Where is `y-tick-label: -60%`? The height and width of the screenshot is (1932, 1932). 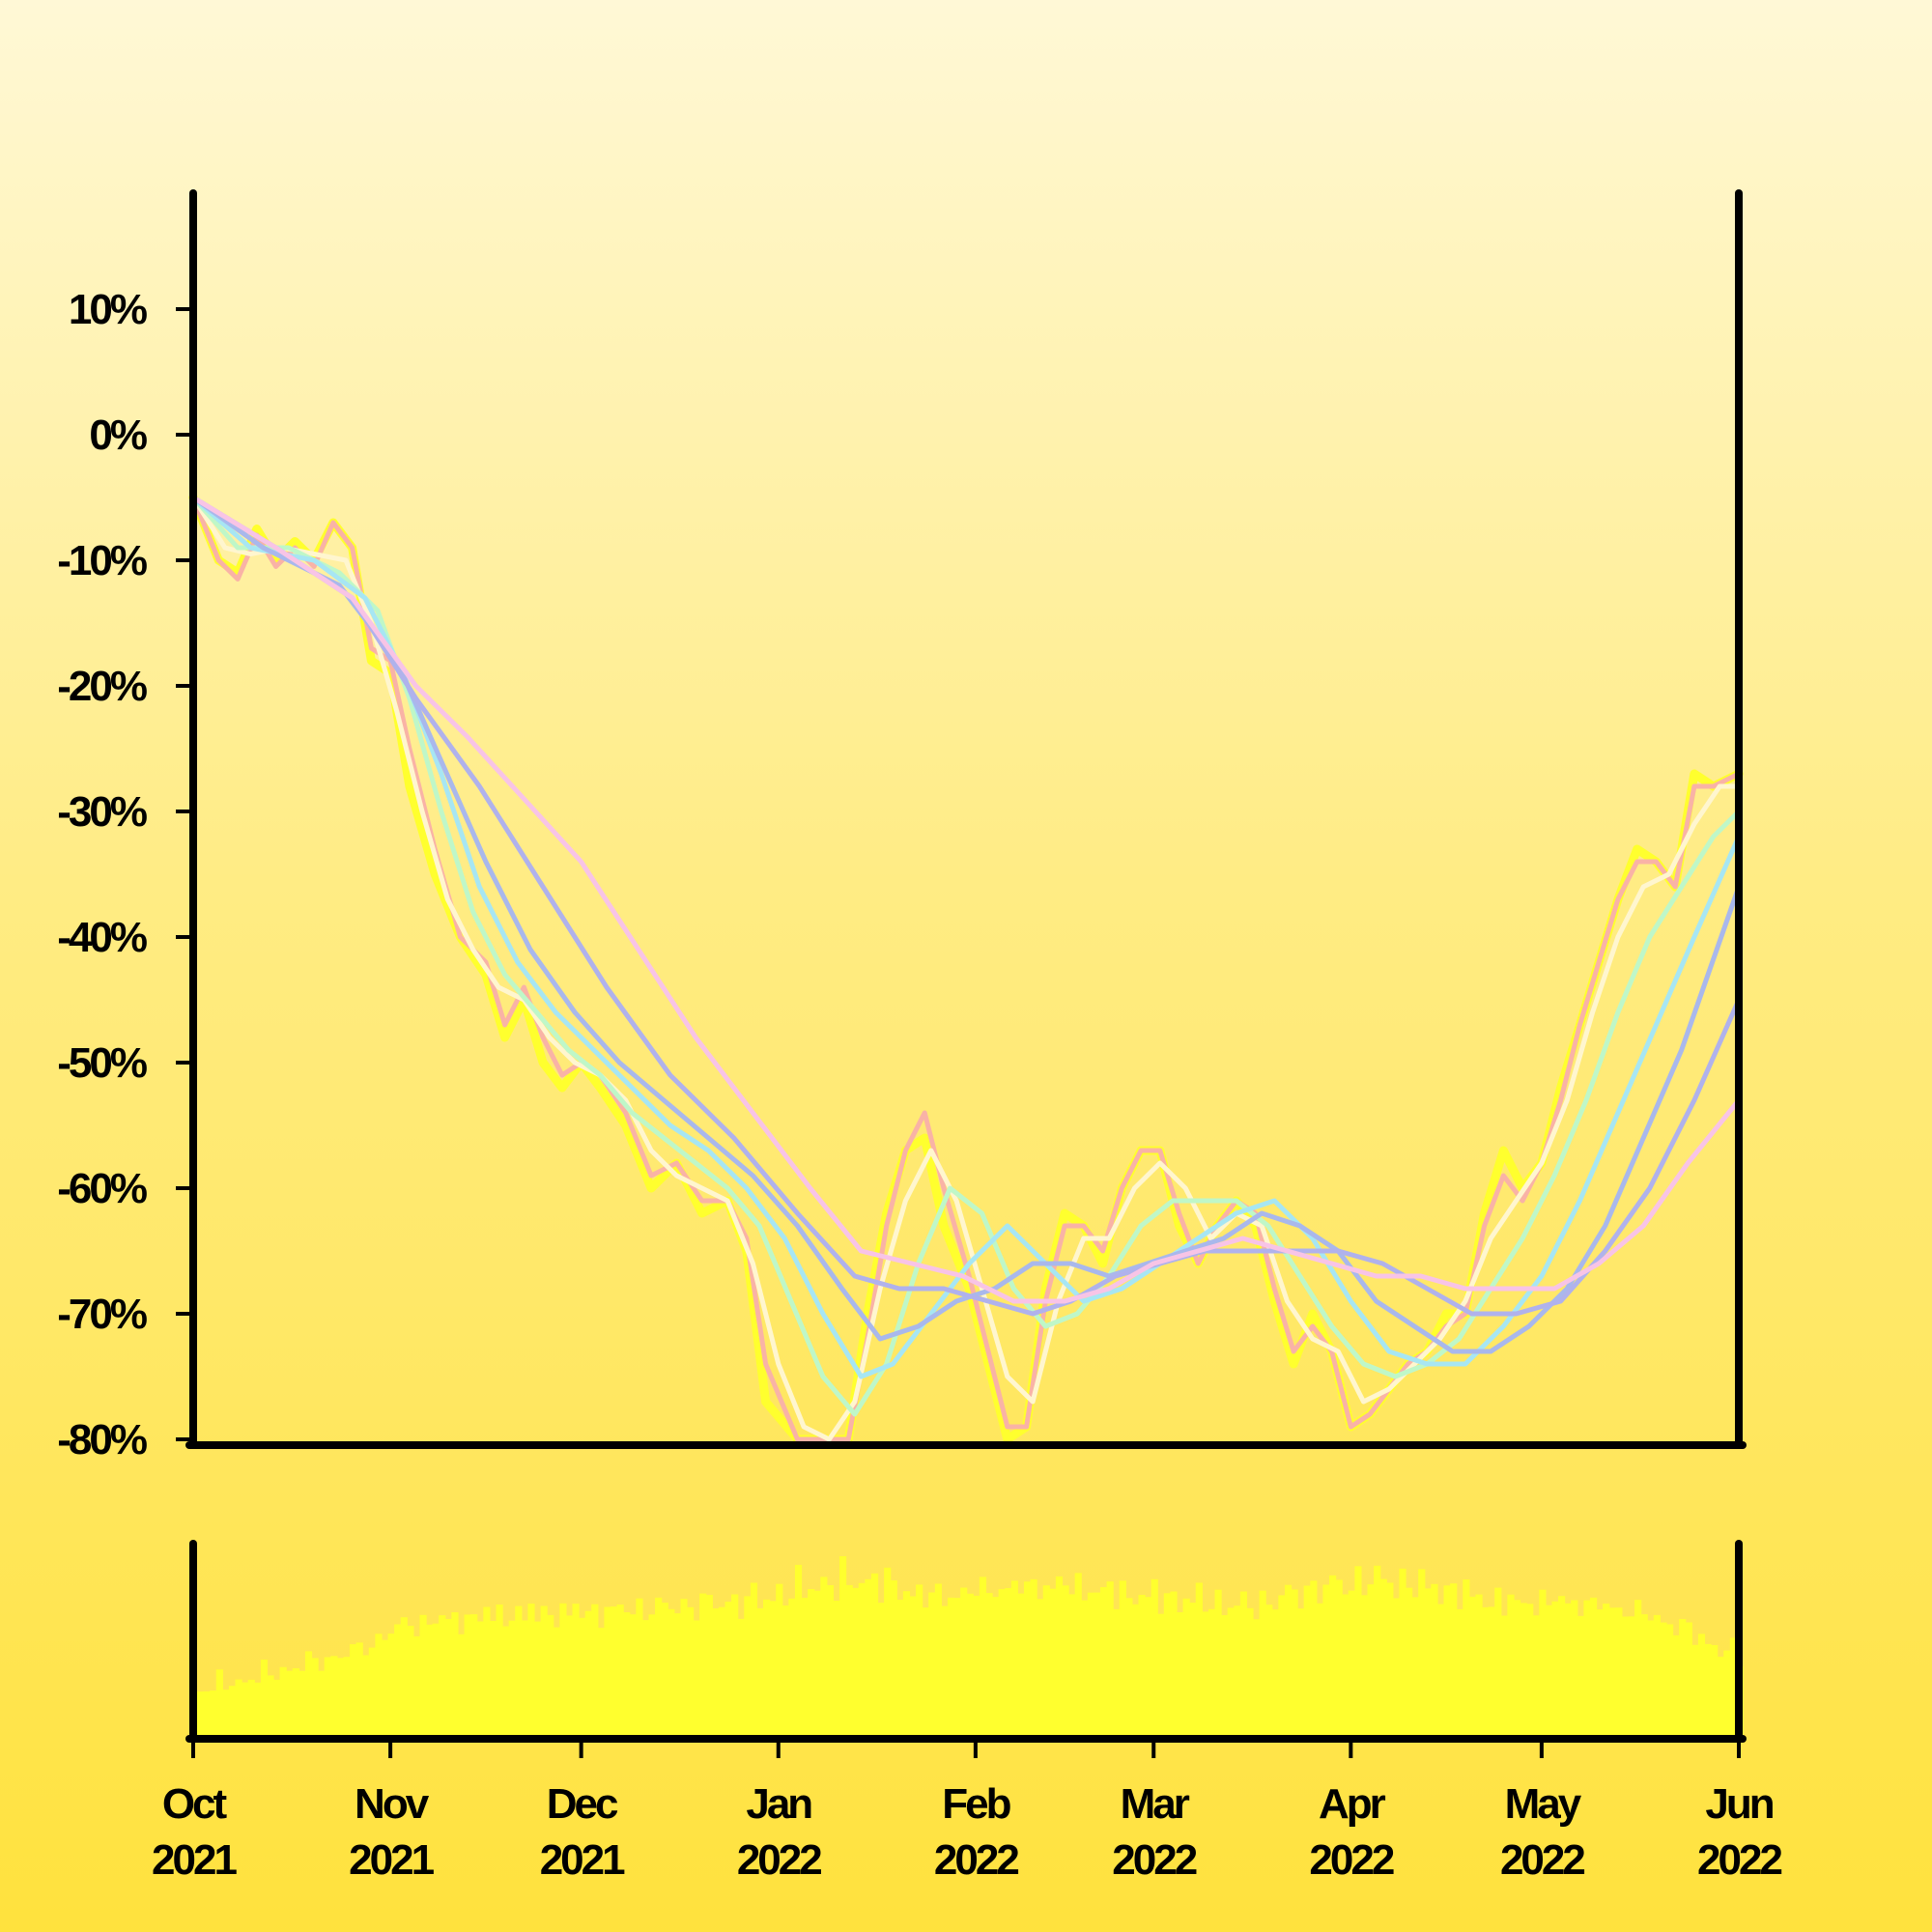
y-tick-label: -60% is located at coordinates (102, 1188).